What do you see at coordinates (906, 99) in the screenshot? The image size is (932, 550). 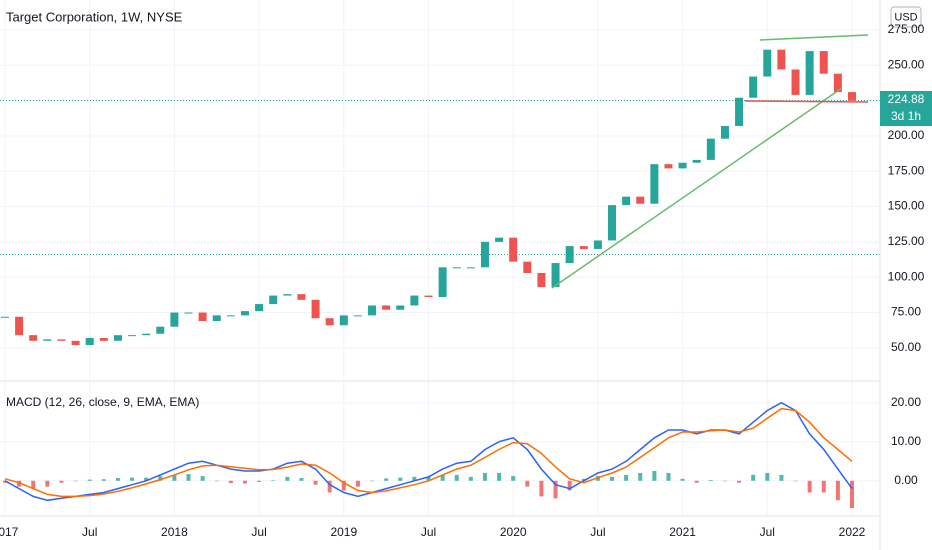 I see `last-price: 224.88` at bounding box center [906, 99].